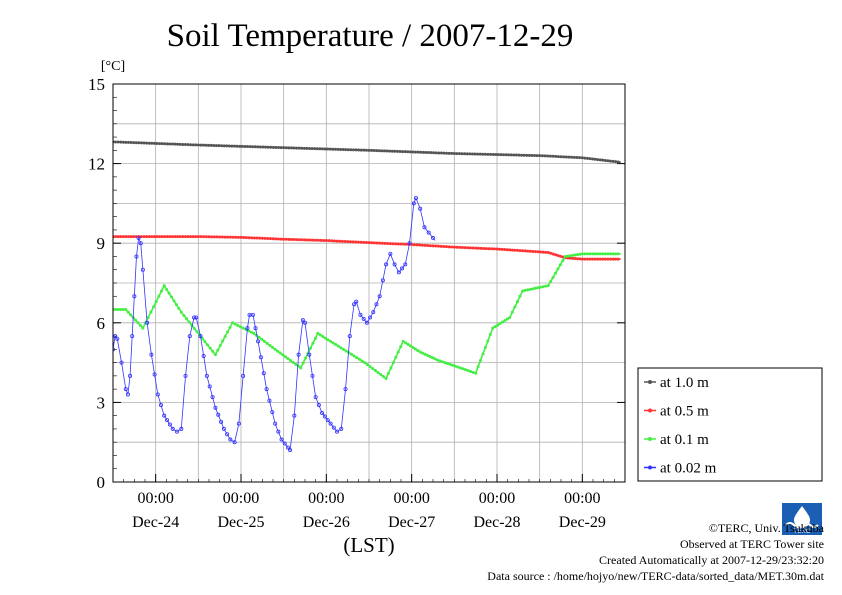  Describe the element at coordinates (684, 412) in the screenshot. I see `legend-label: at 0.5 m` at that location.